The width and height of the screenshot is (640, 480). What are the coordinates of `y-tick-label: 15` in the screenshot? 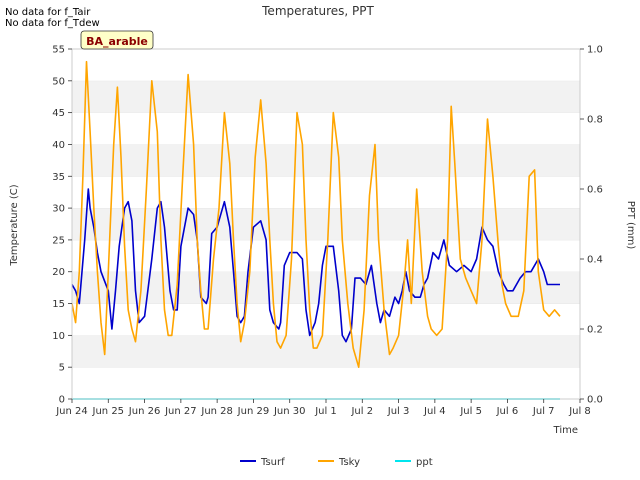 It's located at (58, 304).